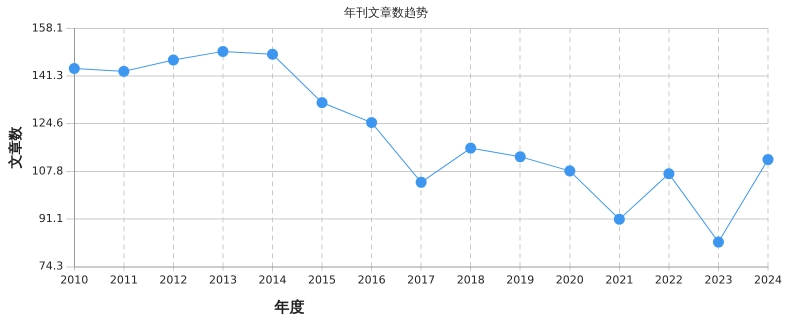  What do you see at coordinates (470, 279) in the screenshot?
I see `x-tick-label: 2018` at bounding box center [470, 279].